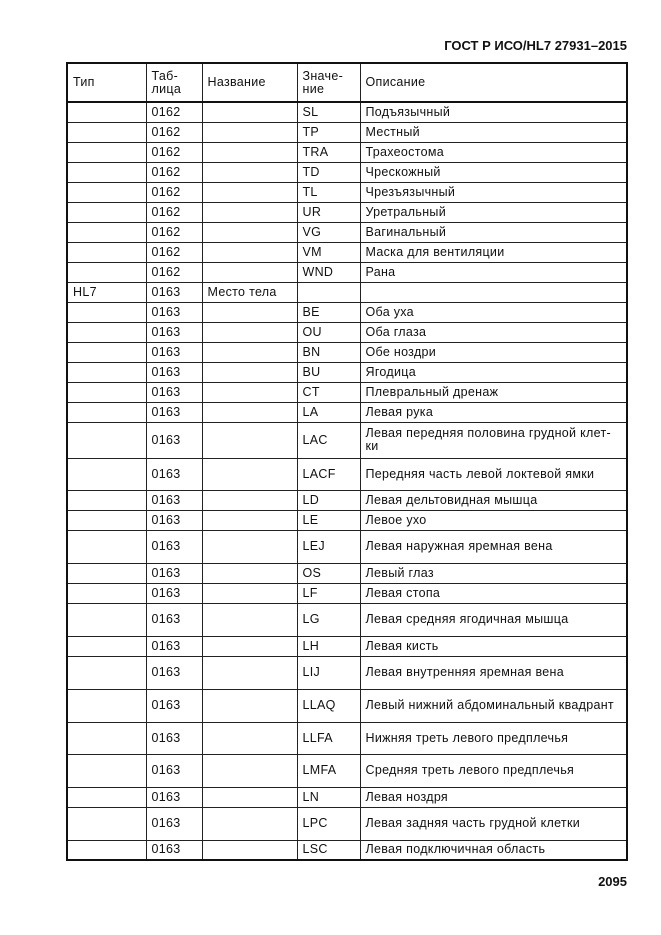 The height and width of the screenshot is (935, 661). I want to click on cell-value: TP, so click(328, 132).